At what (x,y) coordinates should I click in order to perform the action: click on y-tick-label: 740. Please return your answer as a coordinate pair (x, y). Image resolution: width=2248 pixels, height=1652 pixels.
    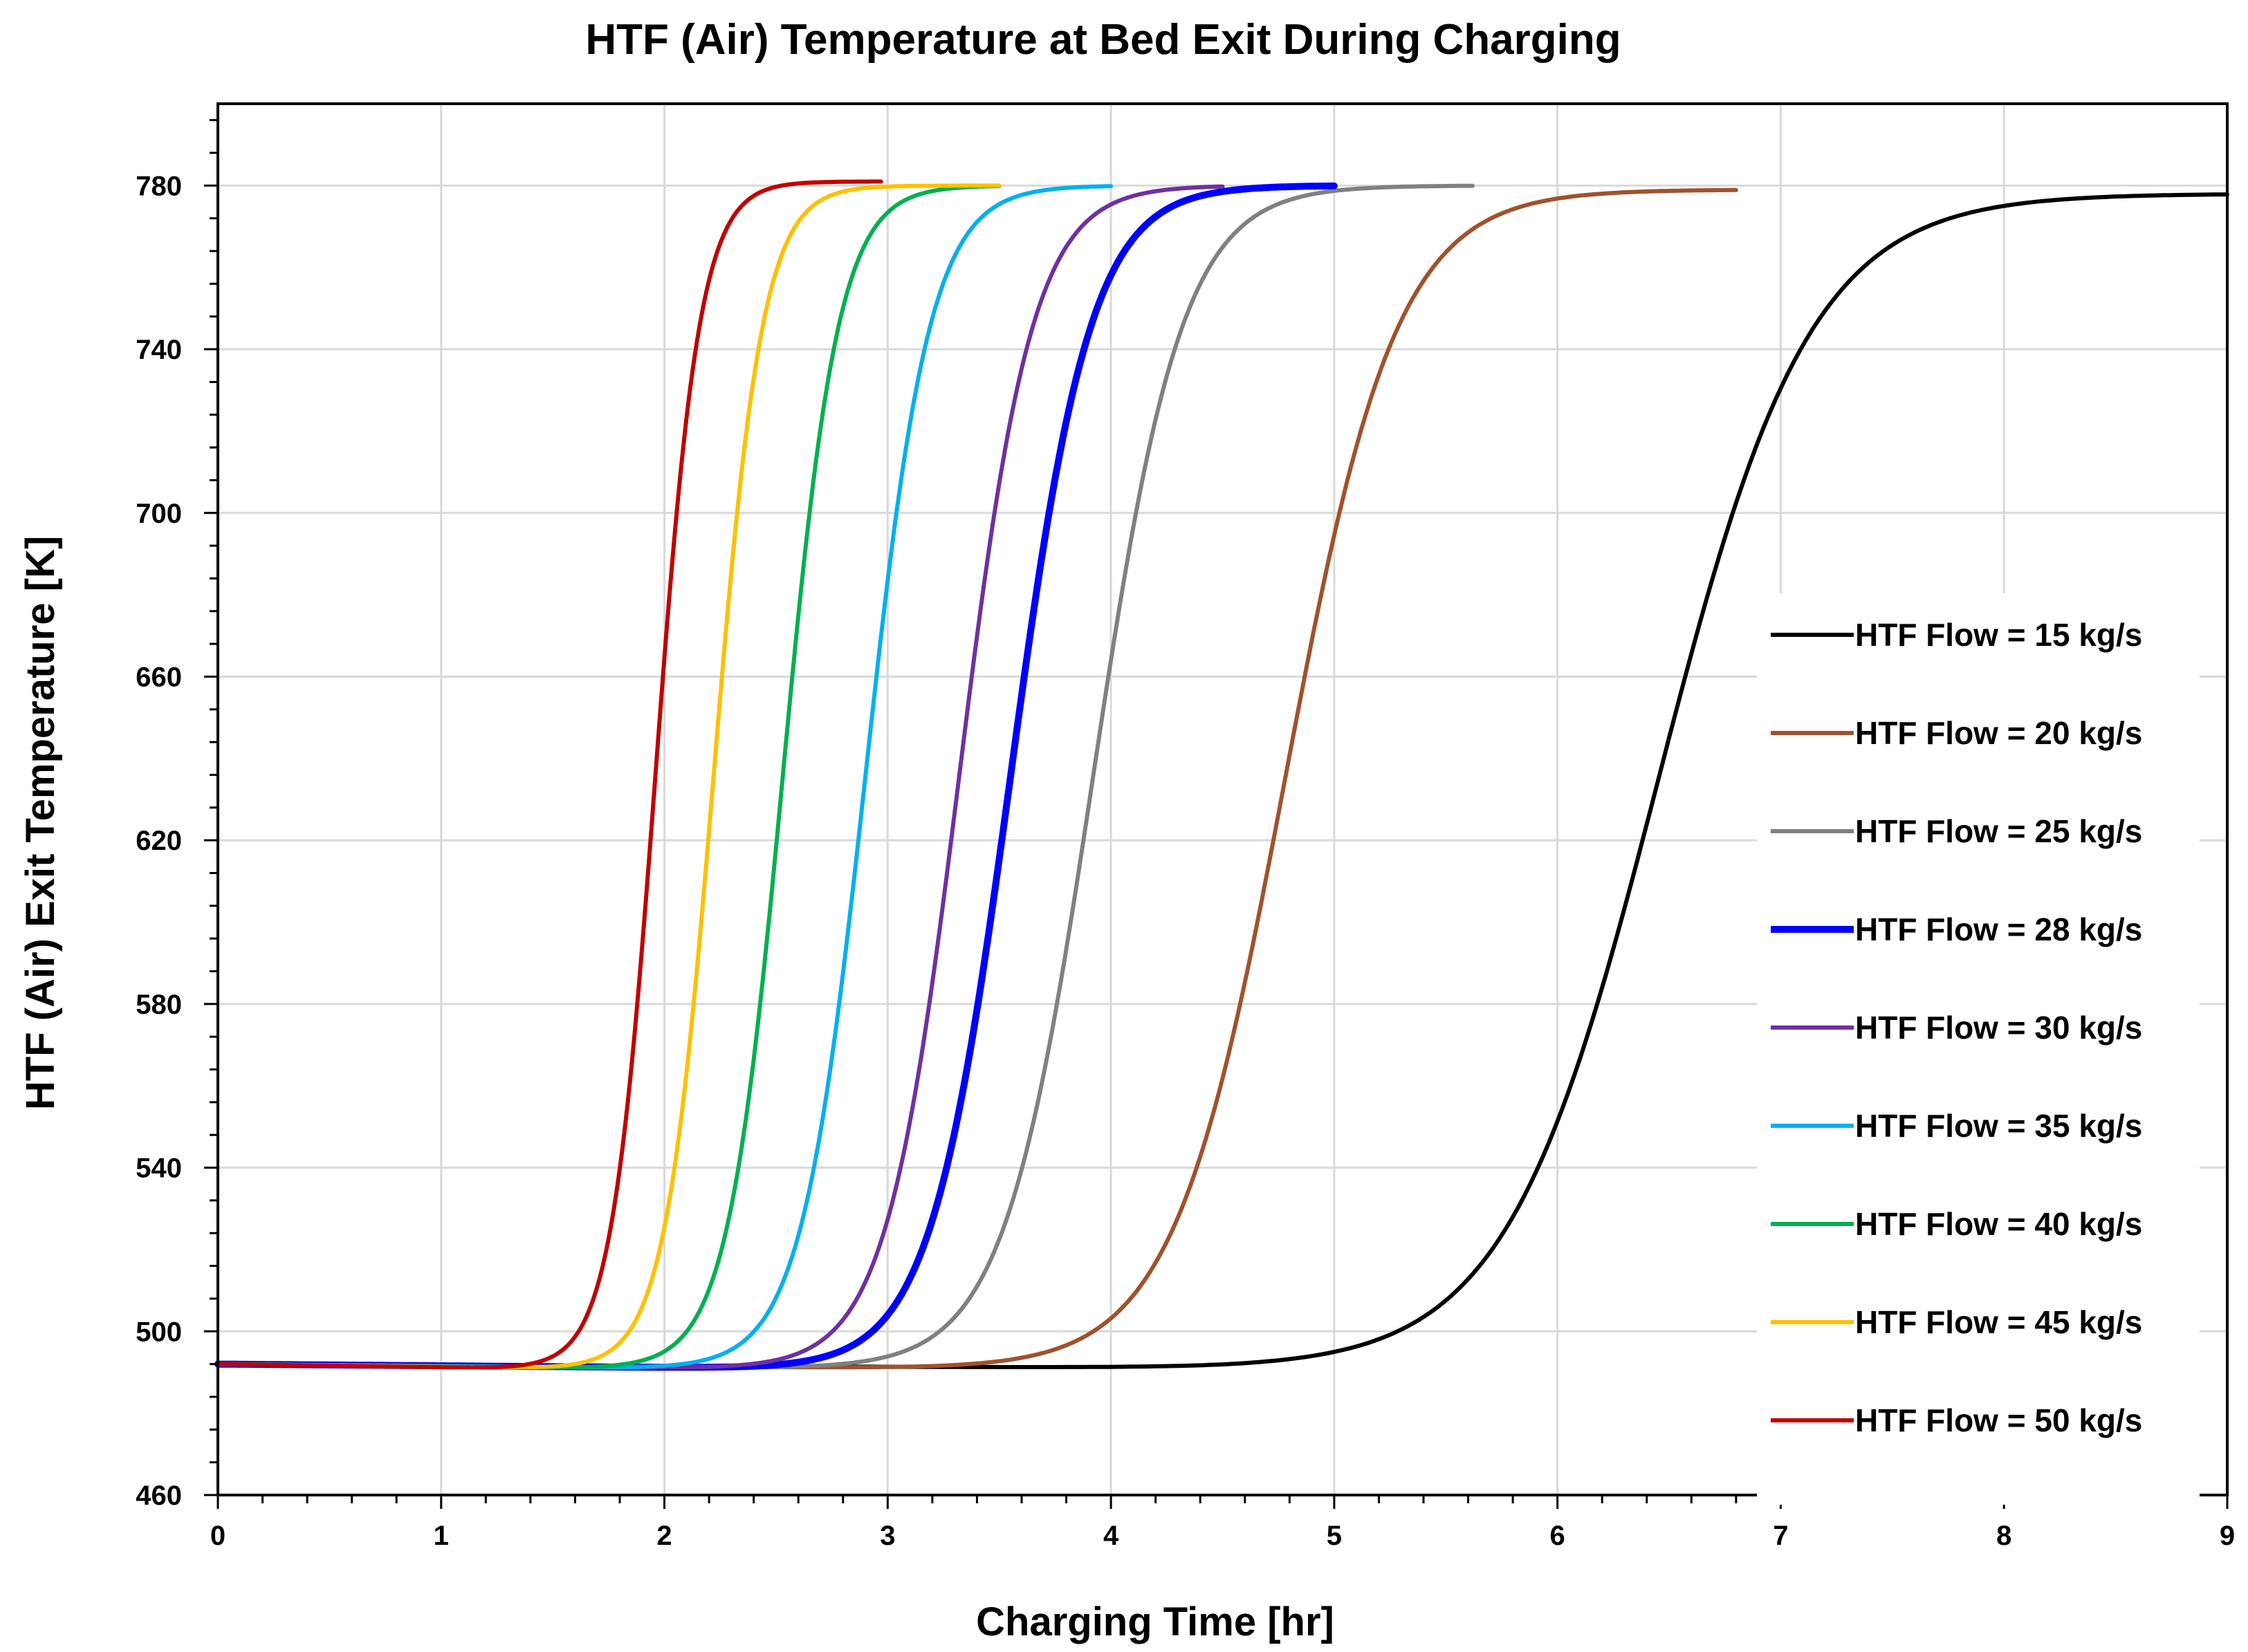
    Looking at the image, I should click on (159, 350).